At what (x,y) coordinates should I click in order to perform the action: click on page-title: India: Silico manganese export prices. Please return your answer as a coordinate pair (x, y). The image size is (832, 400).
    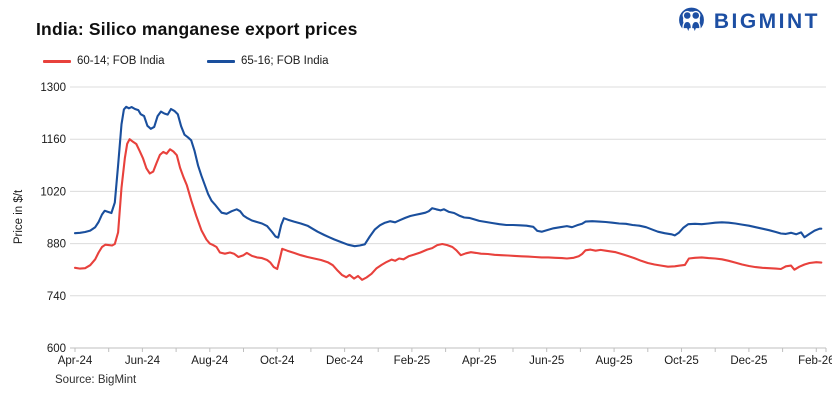
    Looking at the image, I should click on (197, 29).